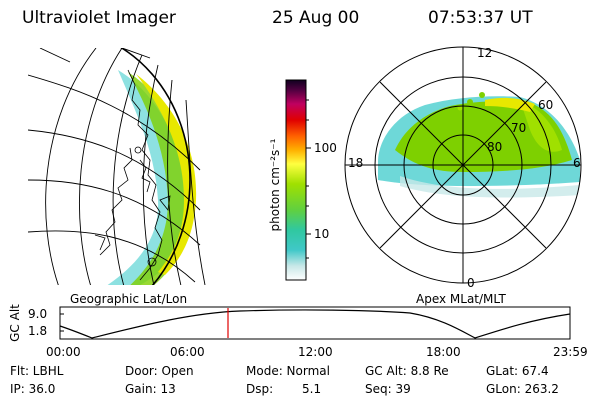  What do you see at coordinates (479, 145) in the screenshot?
I see `aurora-polar-emission` at bounding box center [479, 145].